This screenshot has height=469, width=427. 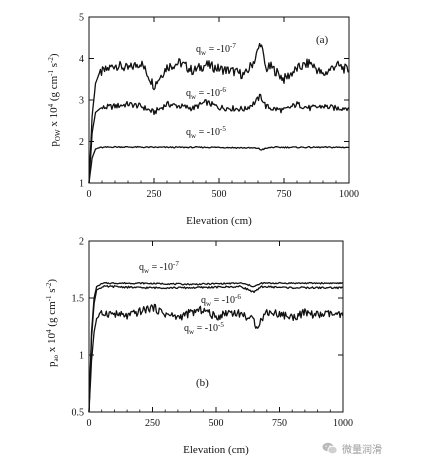 I want to click on watermark: 微量润滑, so click(x=352, y=448).